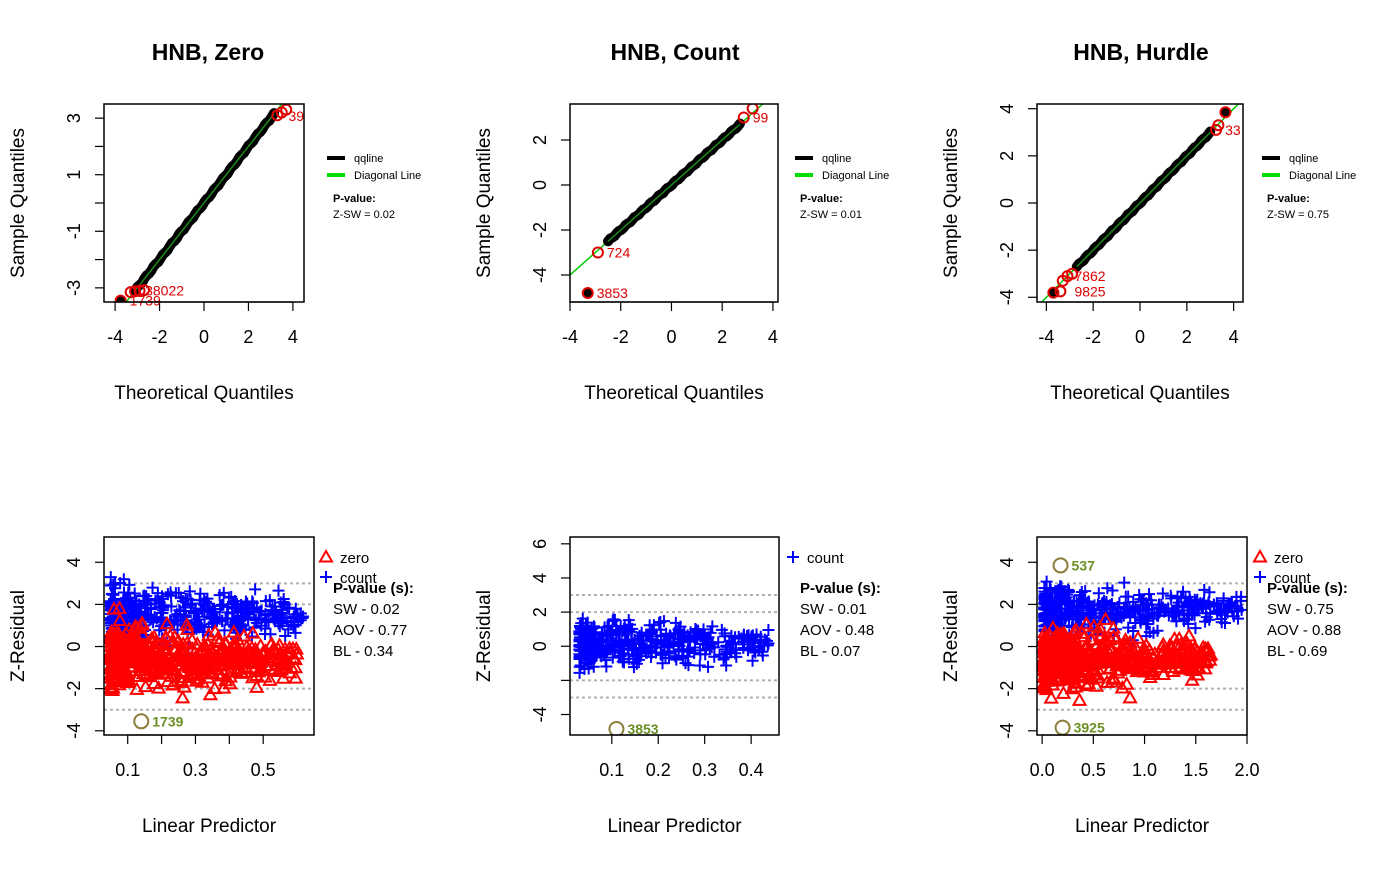 The height and width of the screenshot is (870, 1400). Describe the element at coordinates (1089, 728) in the screenshot. I see `outlier-label: 3925` at that location.